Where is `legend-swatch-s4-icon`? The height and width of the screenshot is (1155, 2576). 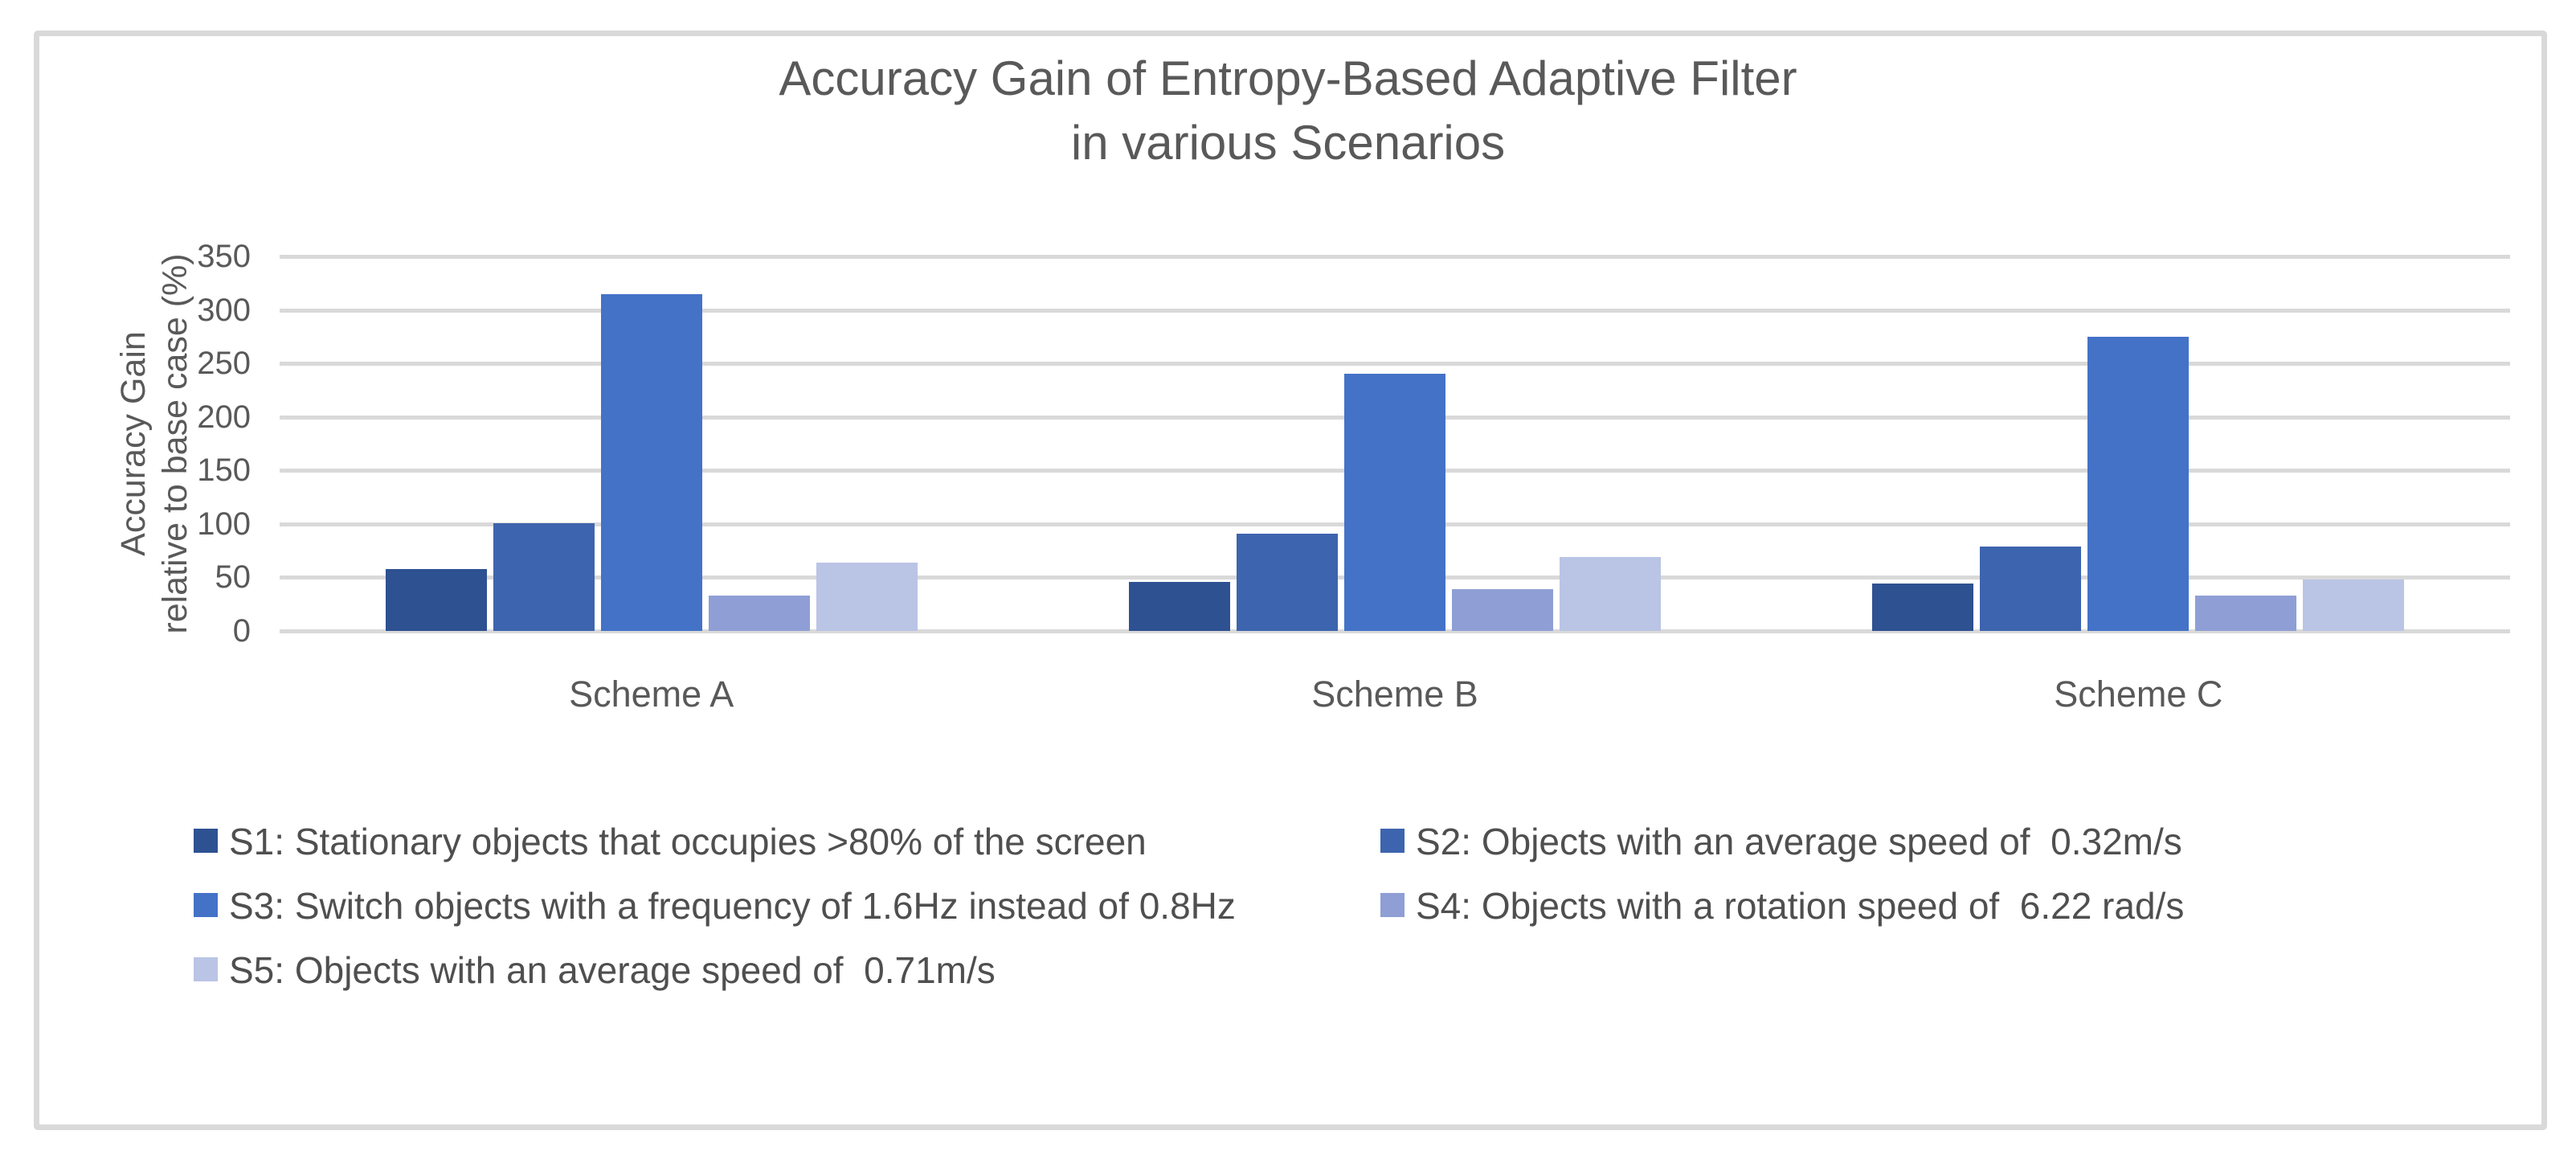 legend-swatch-s4-icon is located at coordinates (1393, 905).